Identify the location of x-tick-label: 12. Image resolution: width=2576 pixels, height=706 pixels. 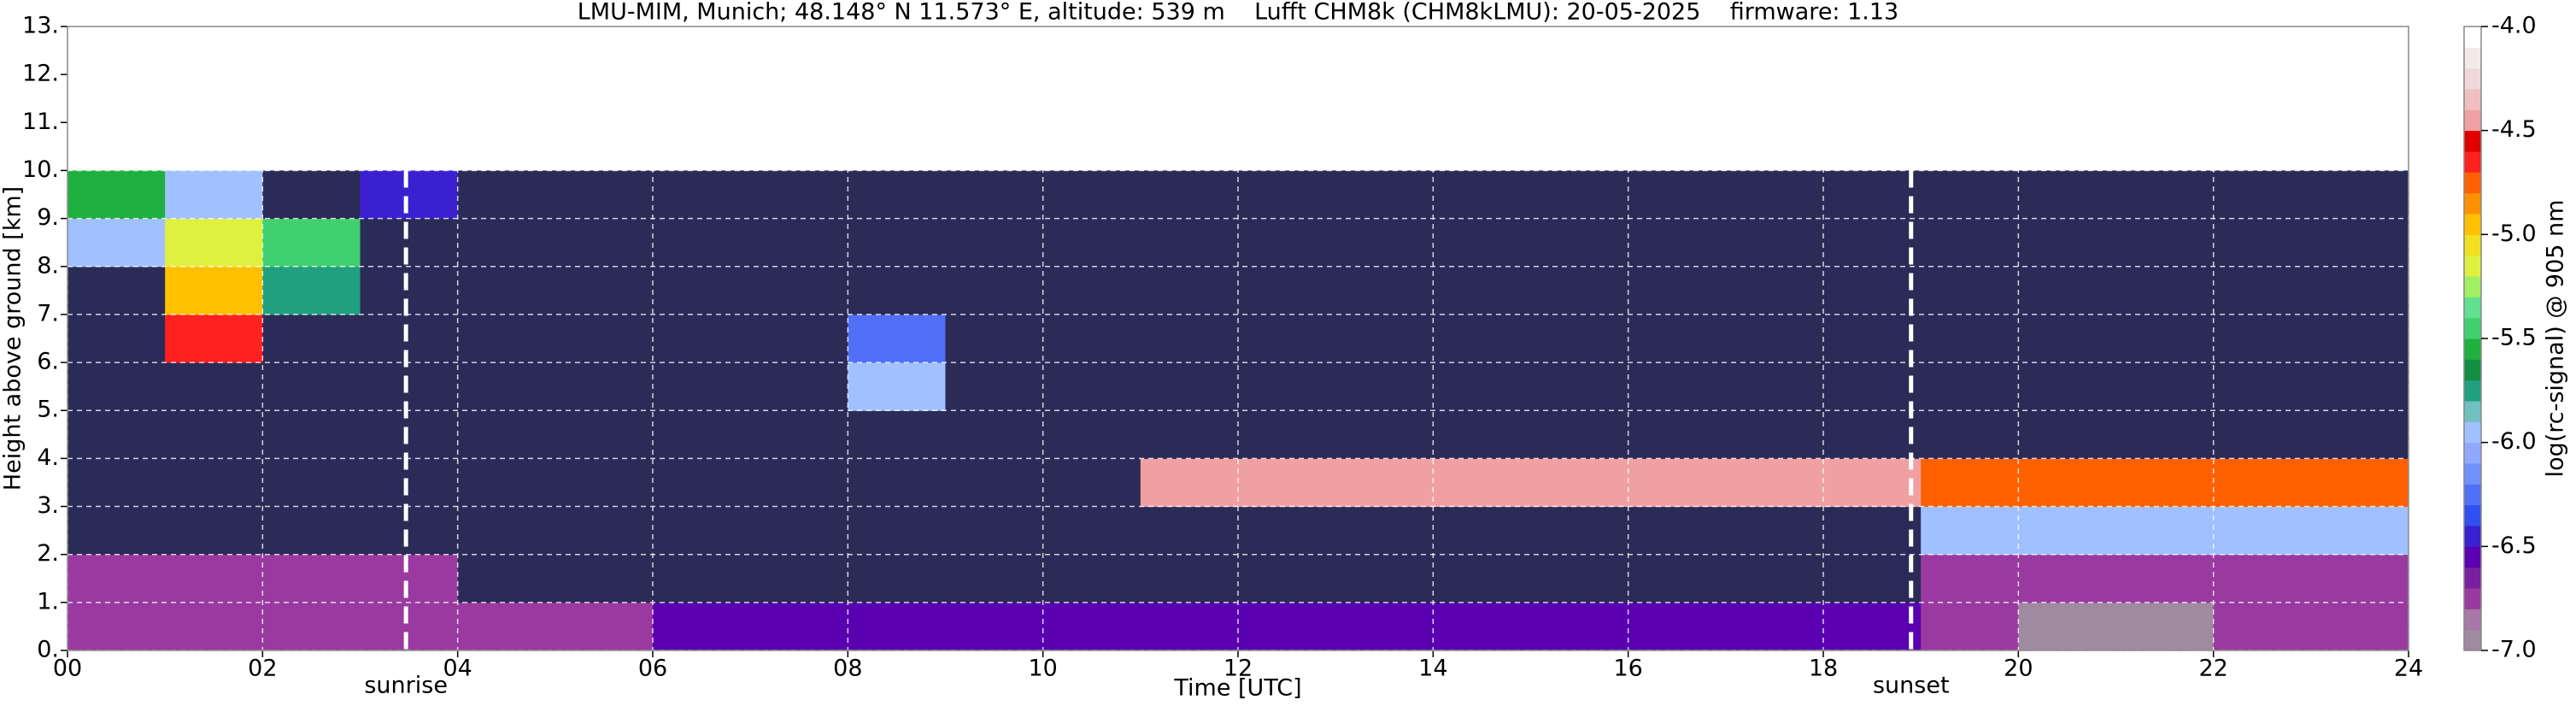
(1238, 669).